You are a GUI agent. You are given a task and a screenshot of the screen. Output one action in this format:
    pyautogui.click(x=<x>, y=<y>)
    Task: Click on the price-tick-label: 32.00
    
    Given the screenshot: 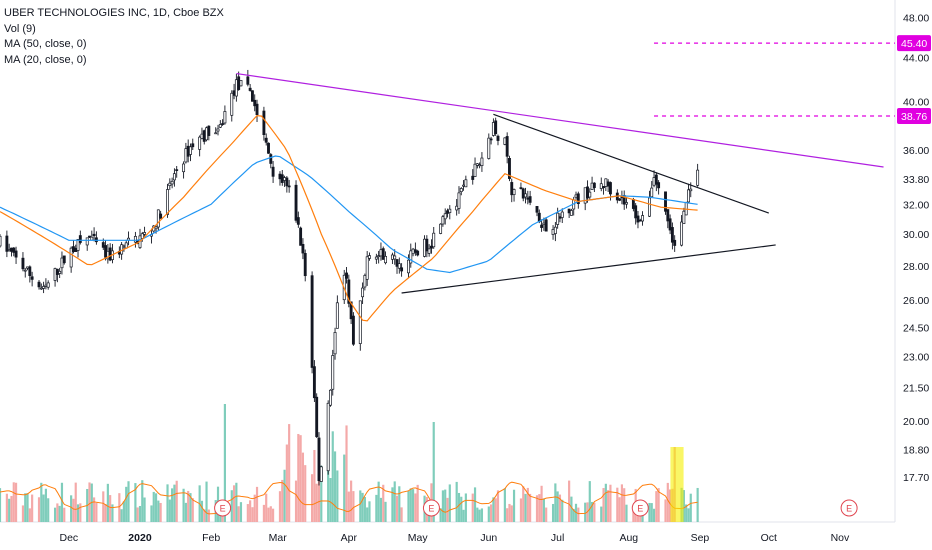 What is the action you would take?
    pyautogui.click(x=916, y=205)
    